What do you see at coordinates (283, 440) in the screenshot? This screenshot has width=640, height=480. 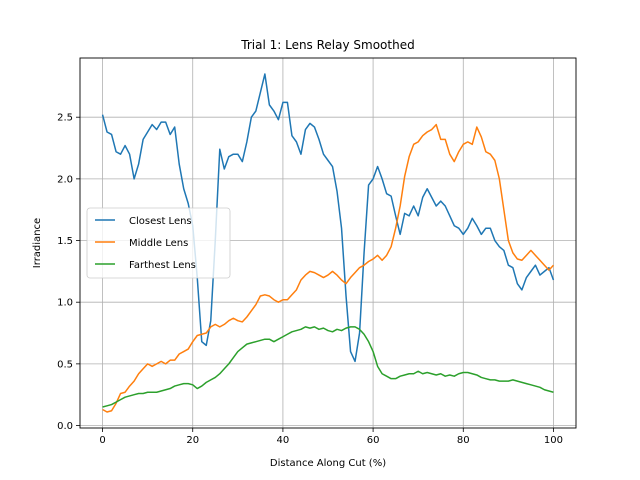 I see `x-tick-label: 40` at bounding box center [283, 440].